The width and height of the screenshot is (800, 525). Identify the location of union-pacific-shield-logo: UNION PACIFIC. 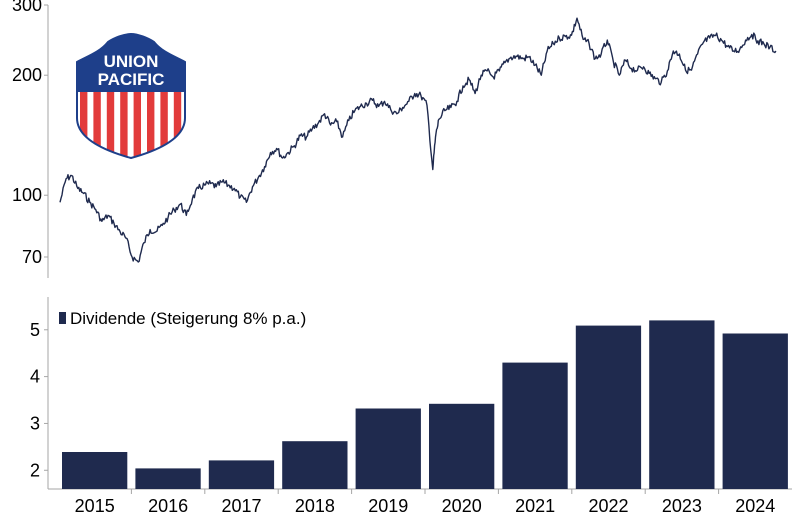
(131, 96).